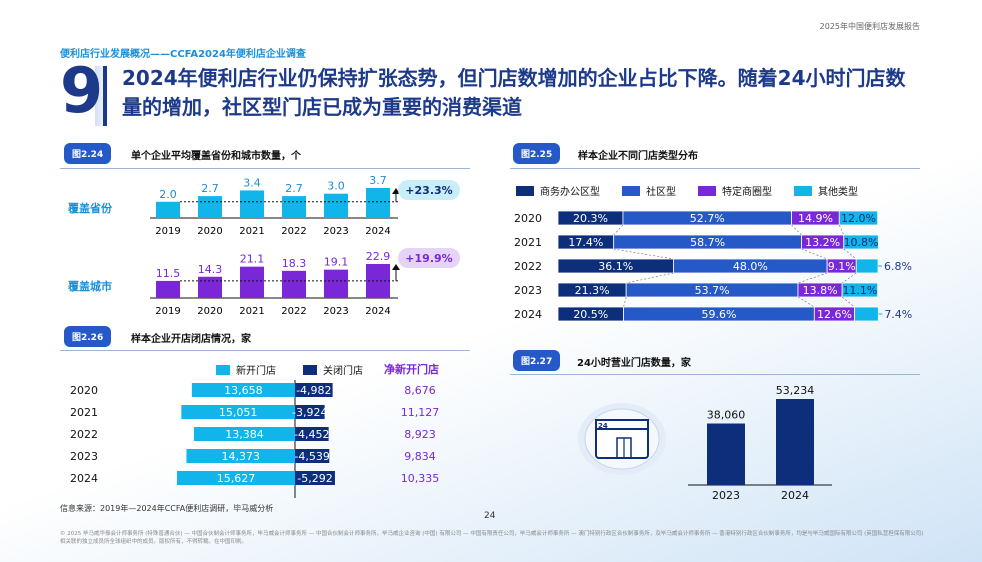 This screenshot has width=982, height=562. I want to click on fig226-open-label: 14,373, so click(240, 456).